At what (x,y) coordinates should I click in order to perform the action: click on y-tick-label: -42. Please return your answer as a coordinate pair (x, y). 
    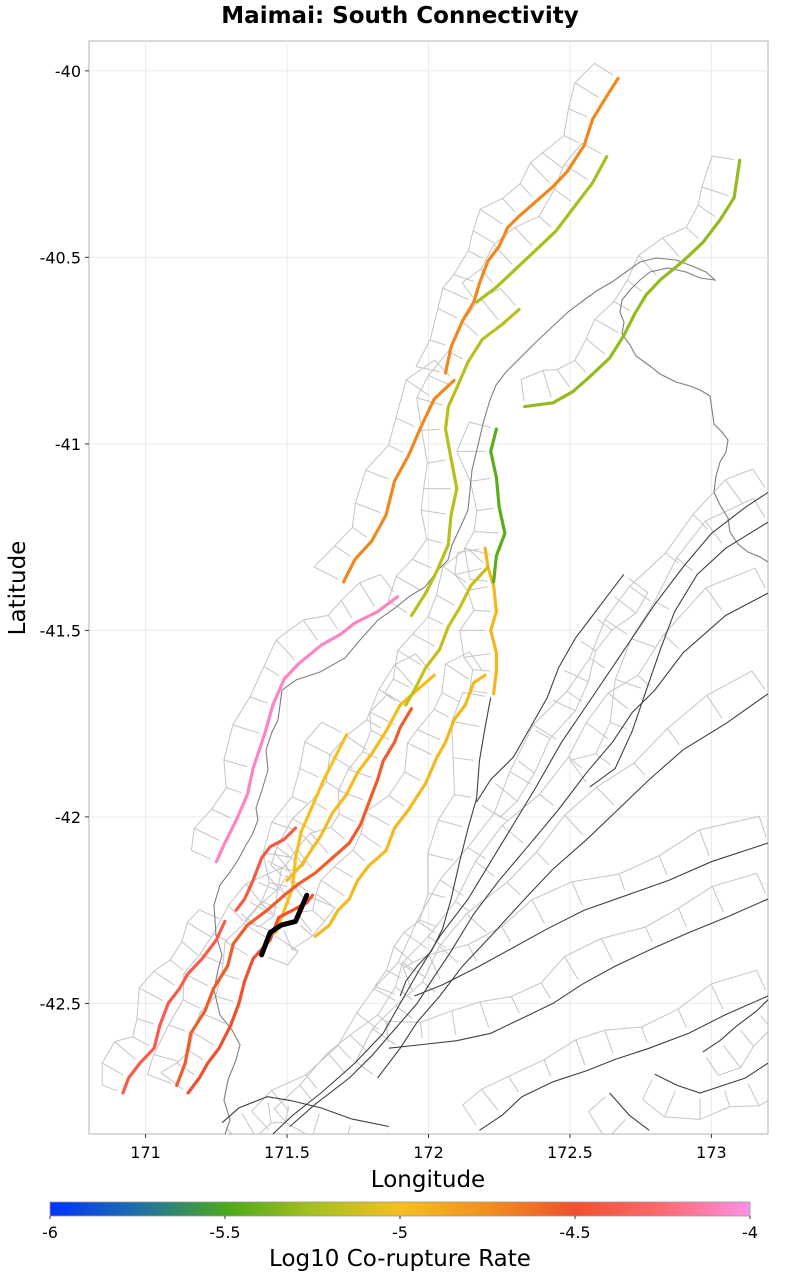
    Looking at the image, I should click on (68, 817).